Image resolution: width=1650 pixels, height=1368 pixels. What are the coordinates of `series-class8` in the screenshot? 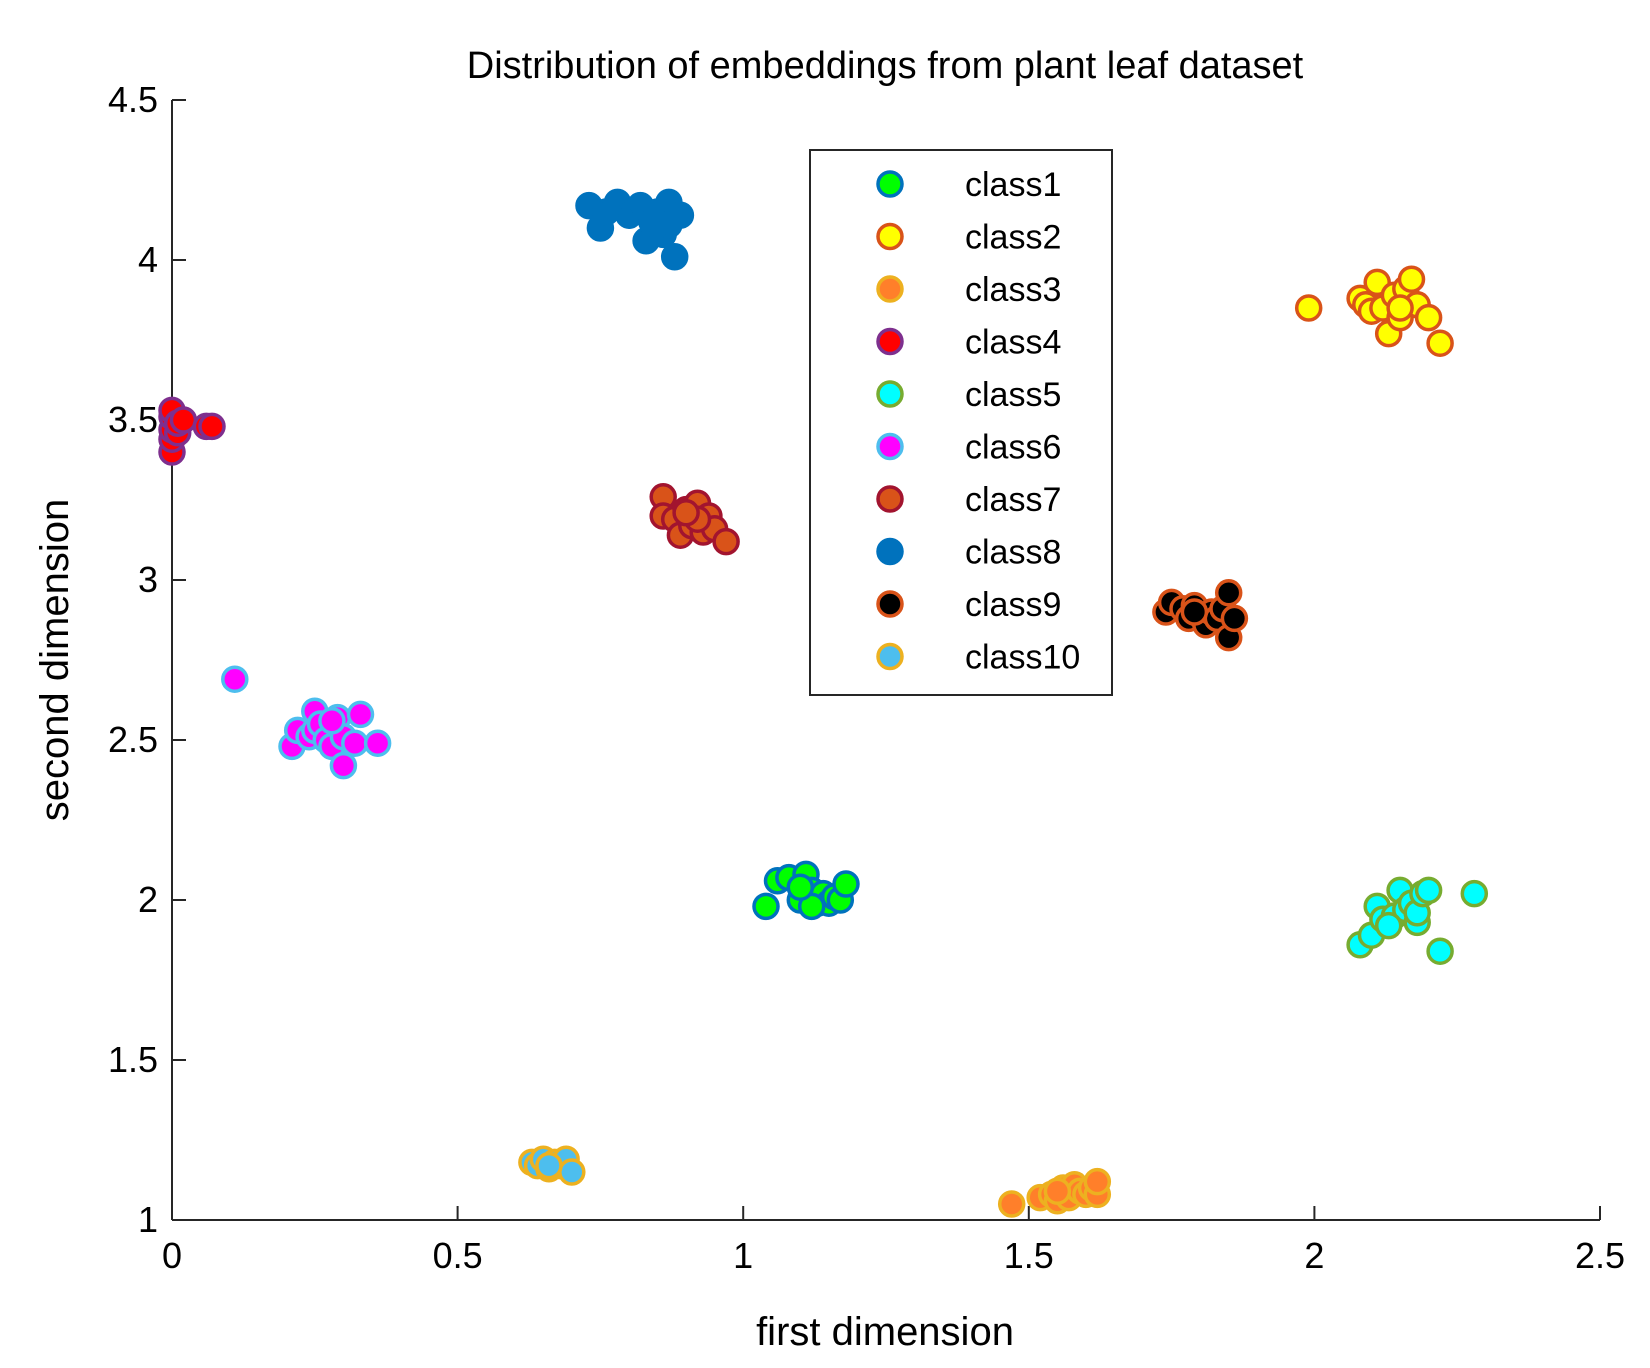 It's located at (635, 229).